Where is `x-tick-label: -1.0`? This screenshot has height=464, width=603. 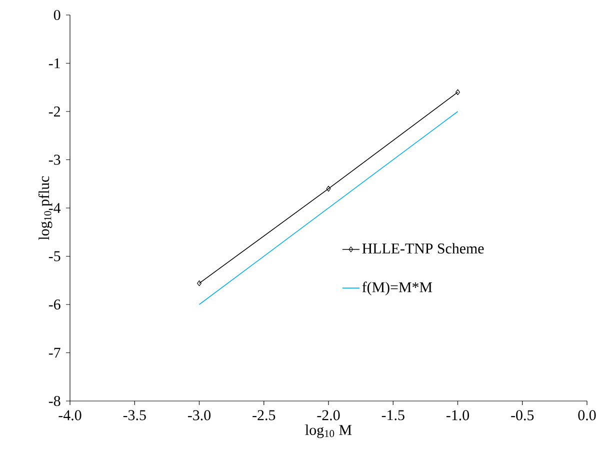
x-tick-label: -1.0 is located at coordinates (458, 415).